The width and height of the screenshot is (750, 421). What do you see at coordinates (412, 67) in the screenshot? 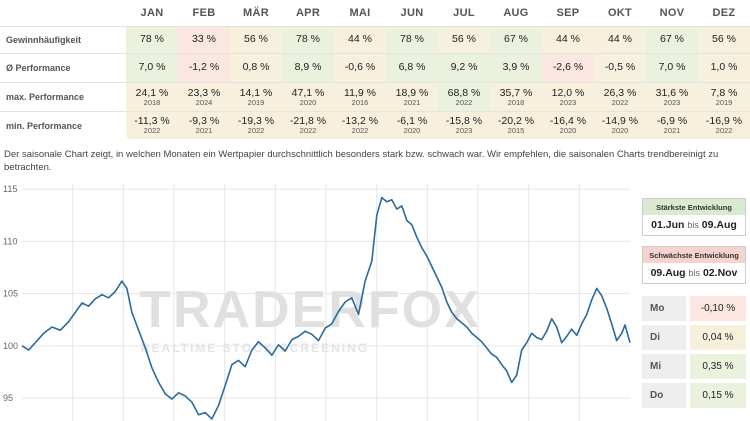
I see `table-cell: 6,8 %` at bounding box center [412, 67].